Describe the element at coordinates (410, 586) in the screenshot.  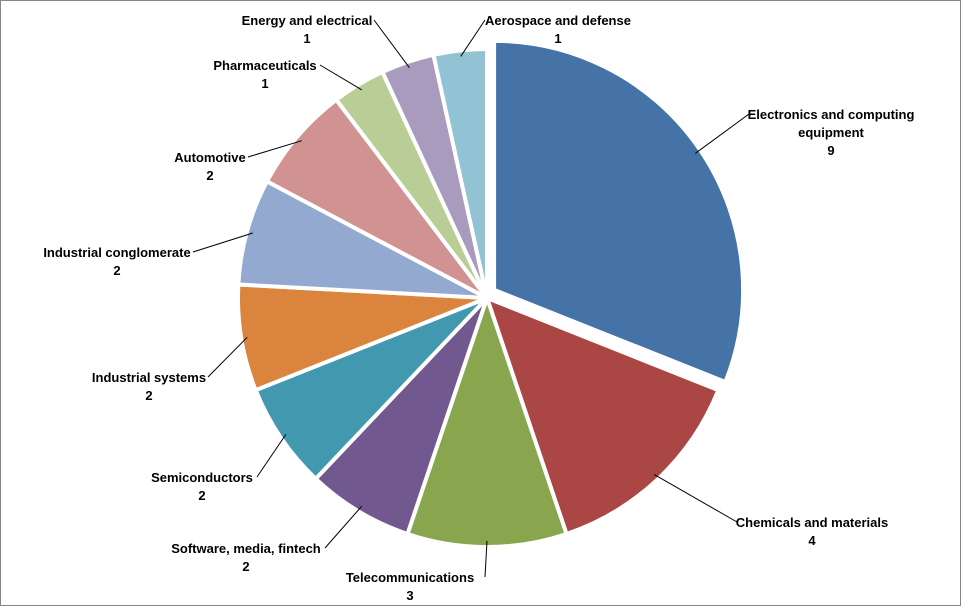
I see `data-label-telecommunications: Telecommunications 3` at that location.